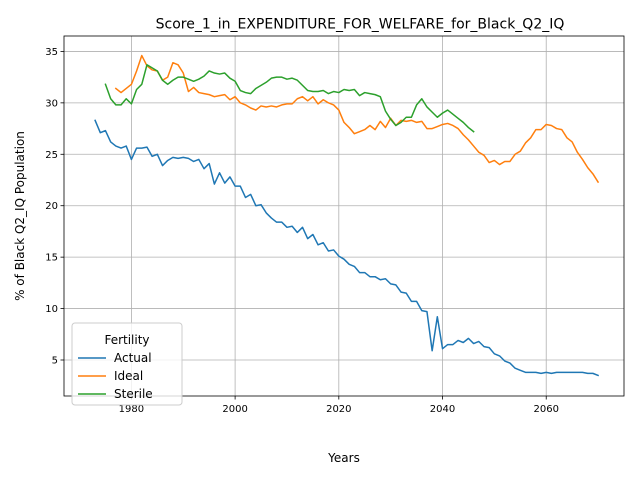  Describe the element at coordinates (343, 458) in the screenshot. I see `x-axis-label: Years` at that location.